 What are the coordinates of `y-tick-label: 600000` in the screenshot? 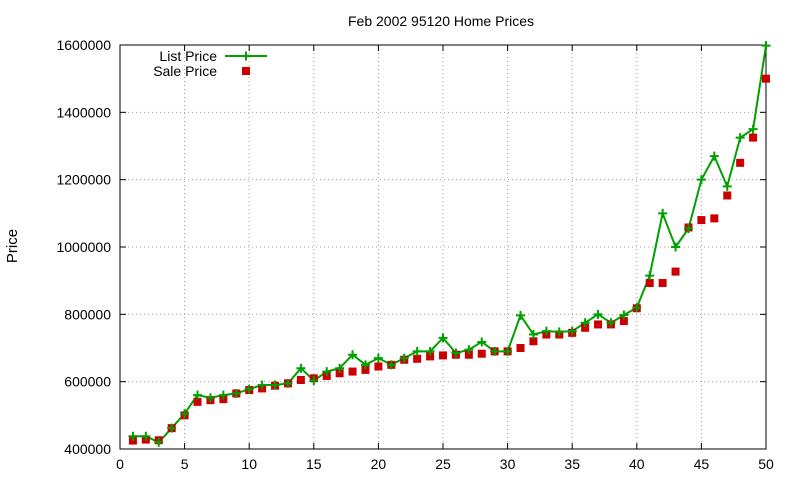 It's located at (87, 382).